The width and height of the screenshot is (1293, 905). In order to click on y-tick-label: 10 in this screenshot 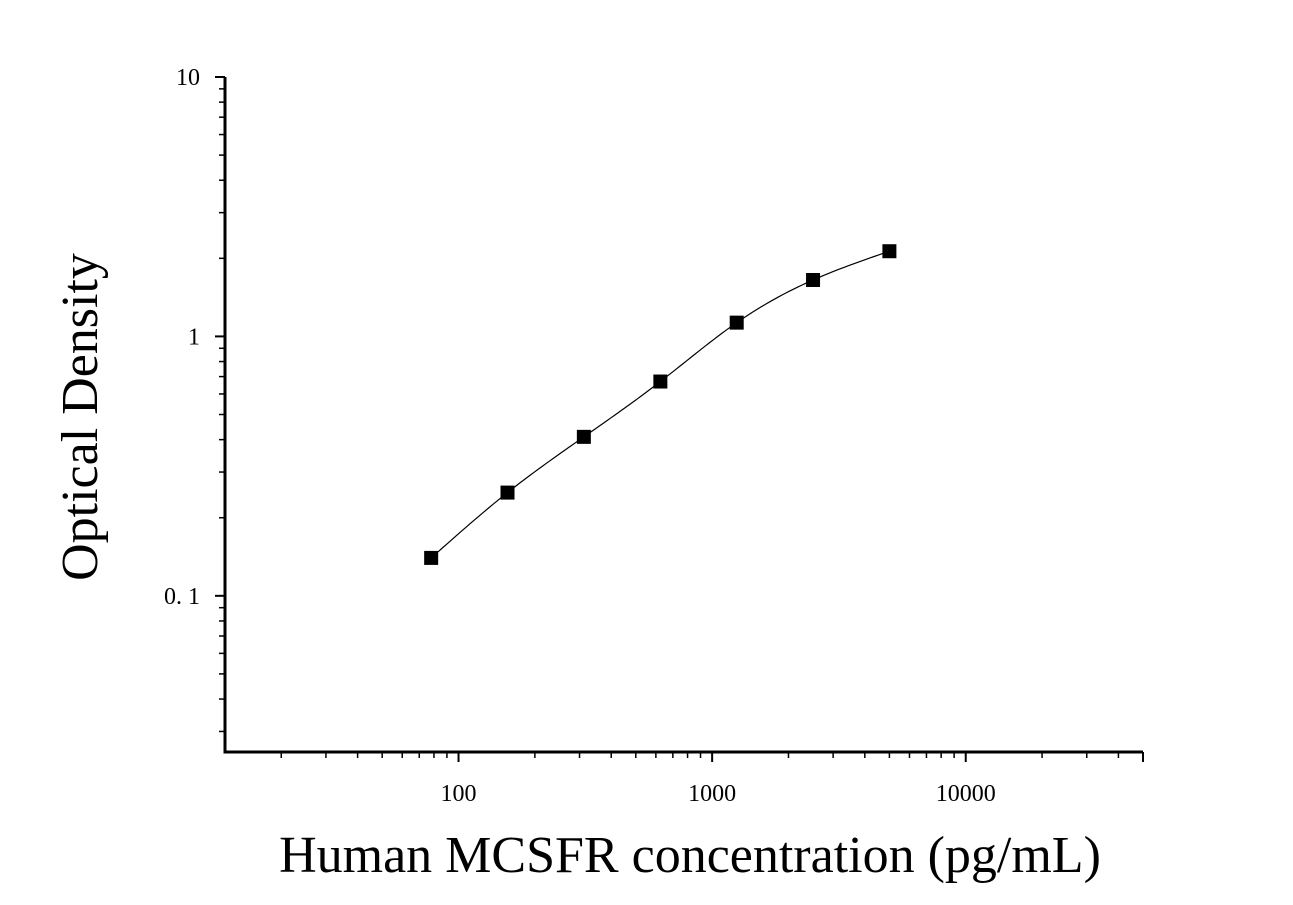, I will do `click(188, 78)`.